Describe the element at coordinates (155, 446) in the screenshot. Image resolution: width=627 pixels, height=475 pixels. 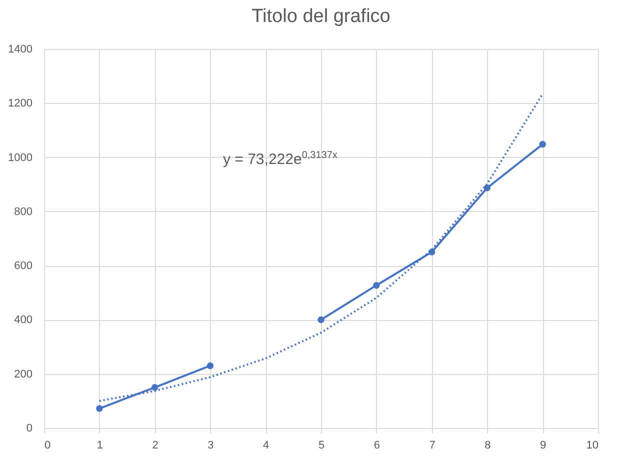
I see `x-tick-label: 2` at that location.